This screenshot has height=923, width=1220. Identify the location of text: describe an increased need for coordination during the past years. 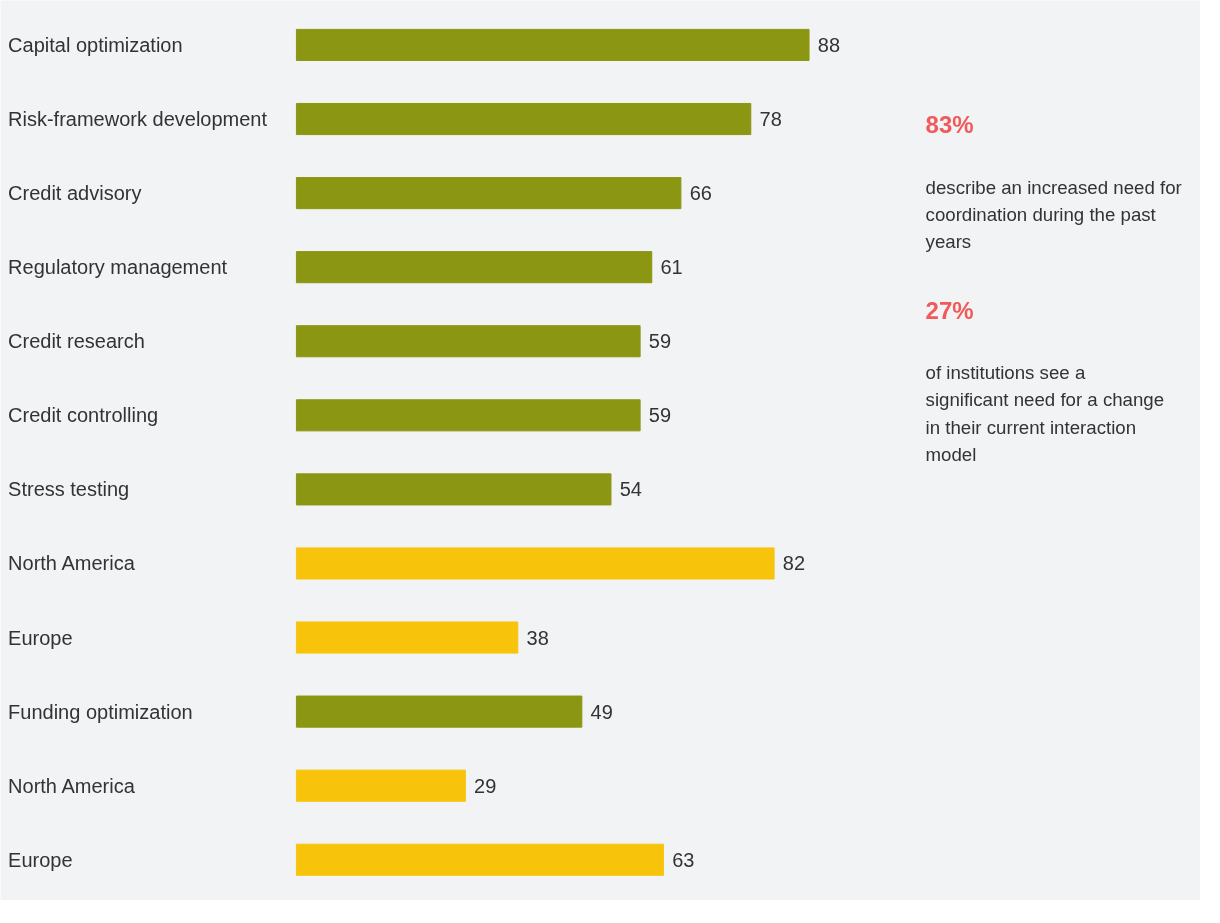
(1053, 214).